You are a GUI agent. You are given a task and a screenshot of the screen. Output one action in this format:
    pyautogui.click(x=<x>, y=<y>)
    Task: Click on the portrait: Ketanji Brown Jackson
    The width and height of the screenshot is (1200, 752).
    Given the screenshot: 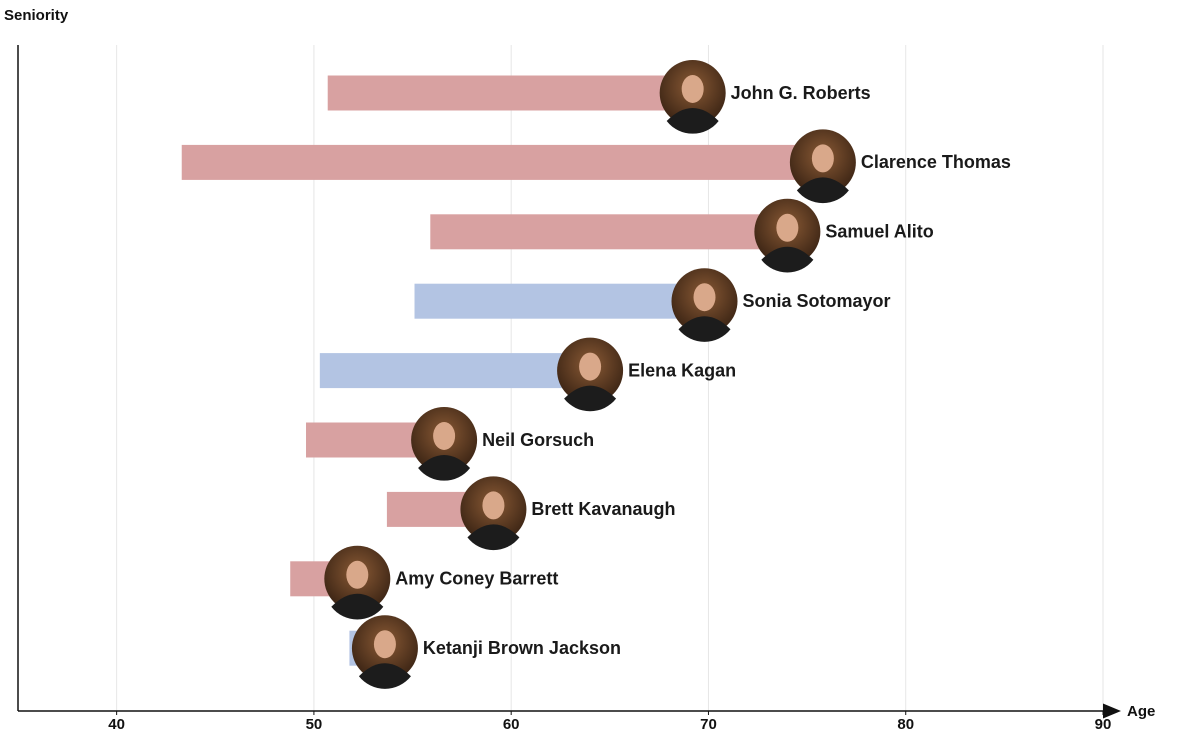 What is the action you would take?
    pyautogui.click(x=486, y=652)
    